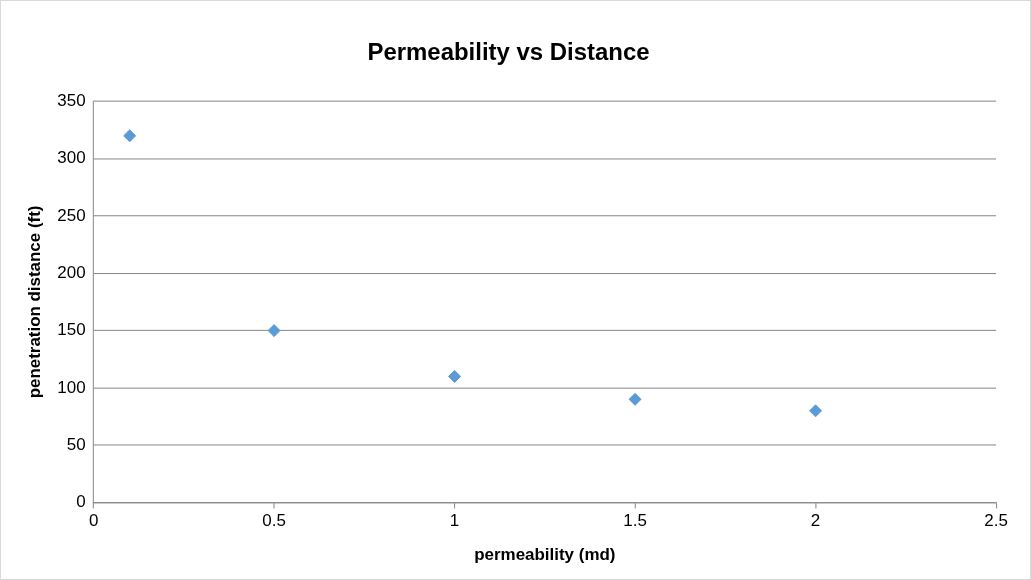 Image resolution: width=1031 pixels, height=580 pixels. I want to click on x-tick-label: 1, so click(454, 521).